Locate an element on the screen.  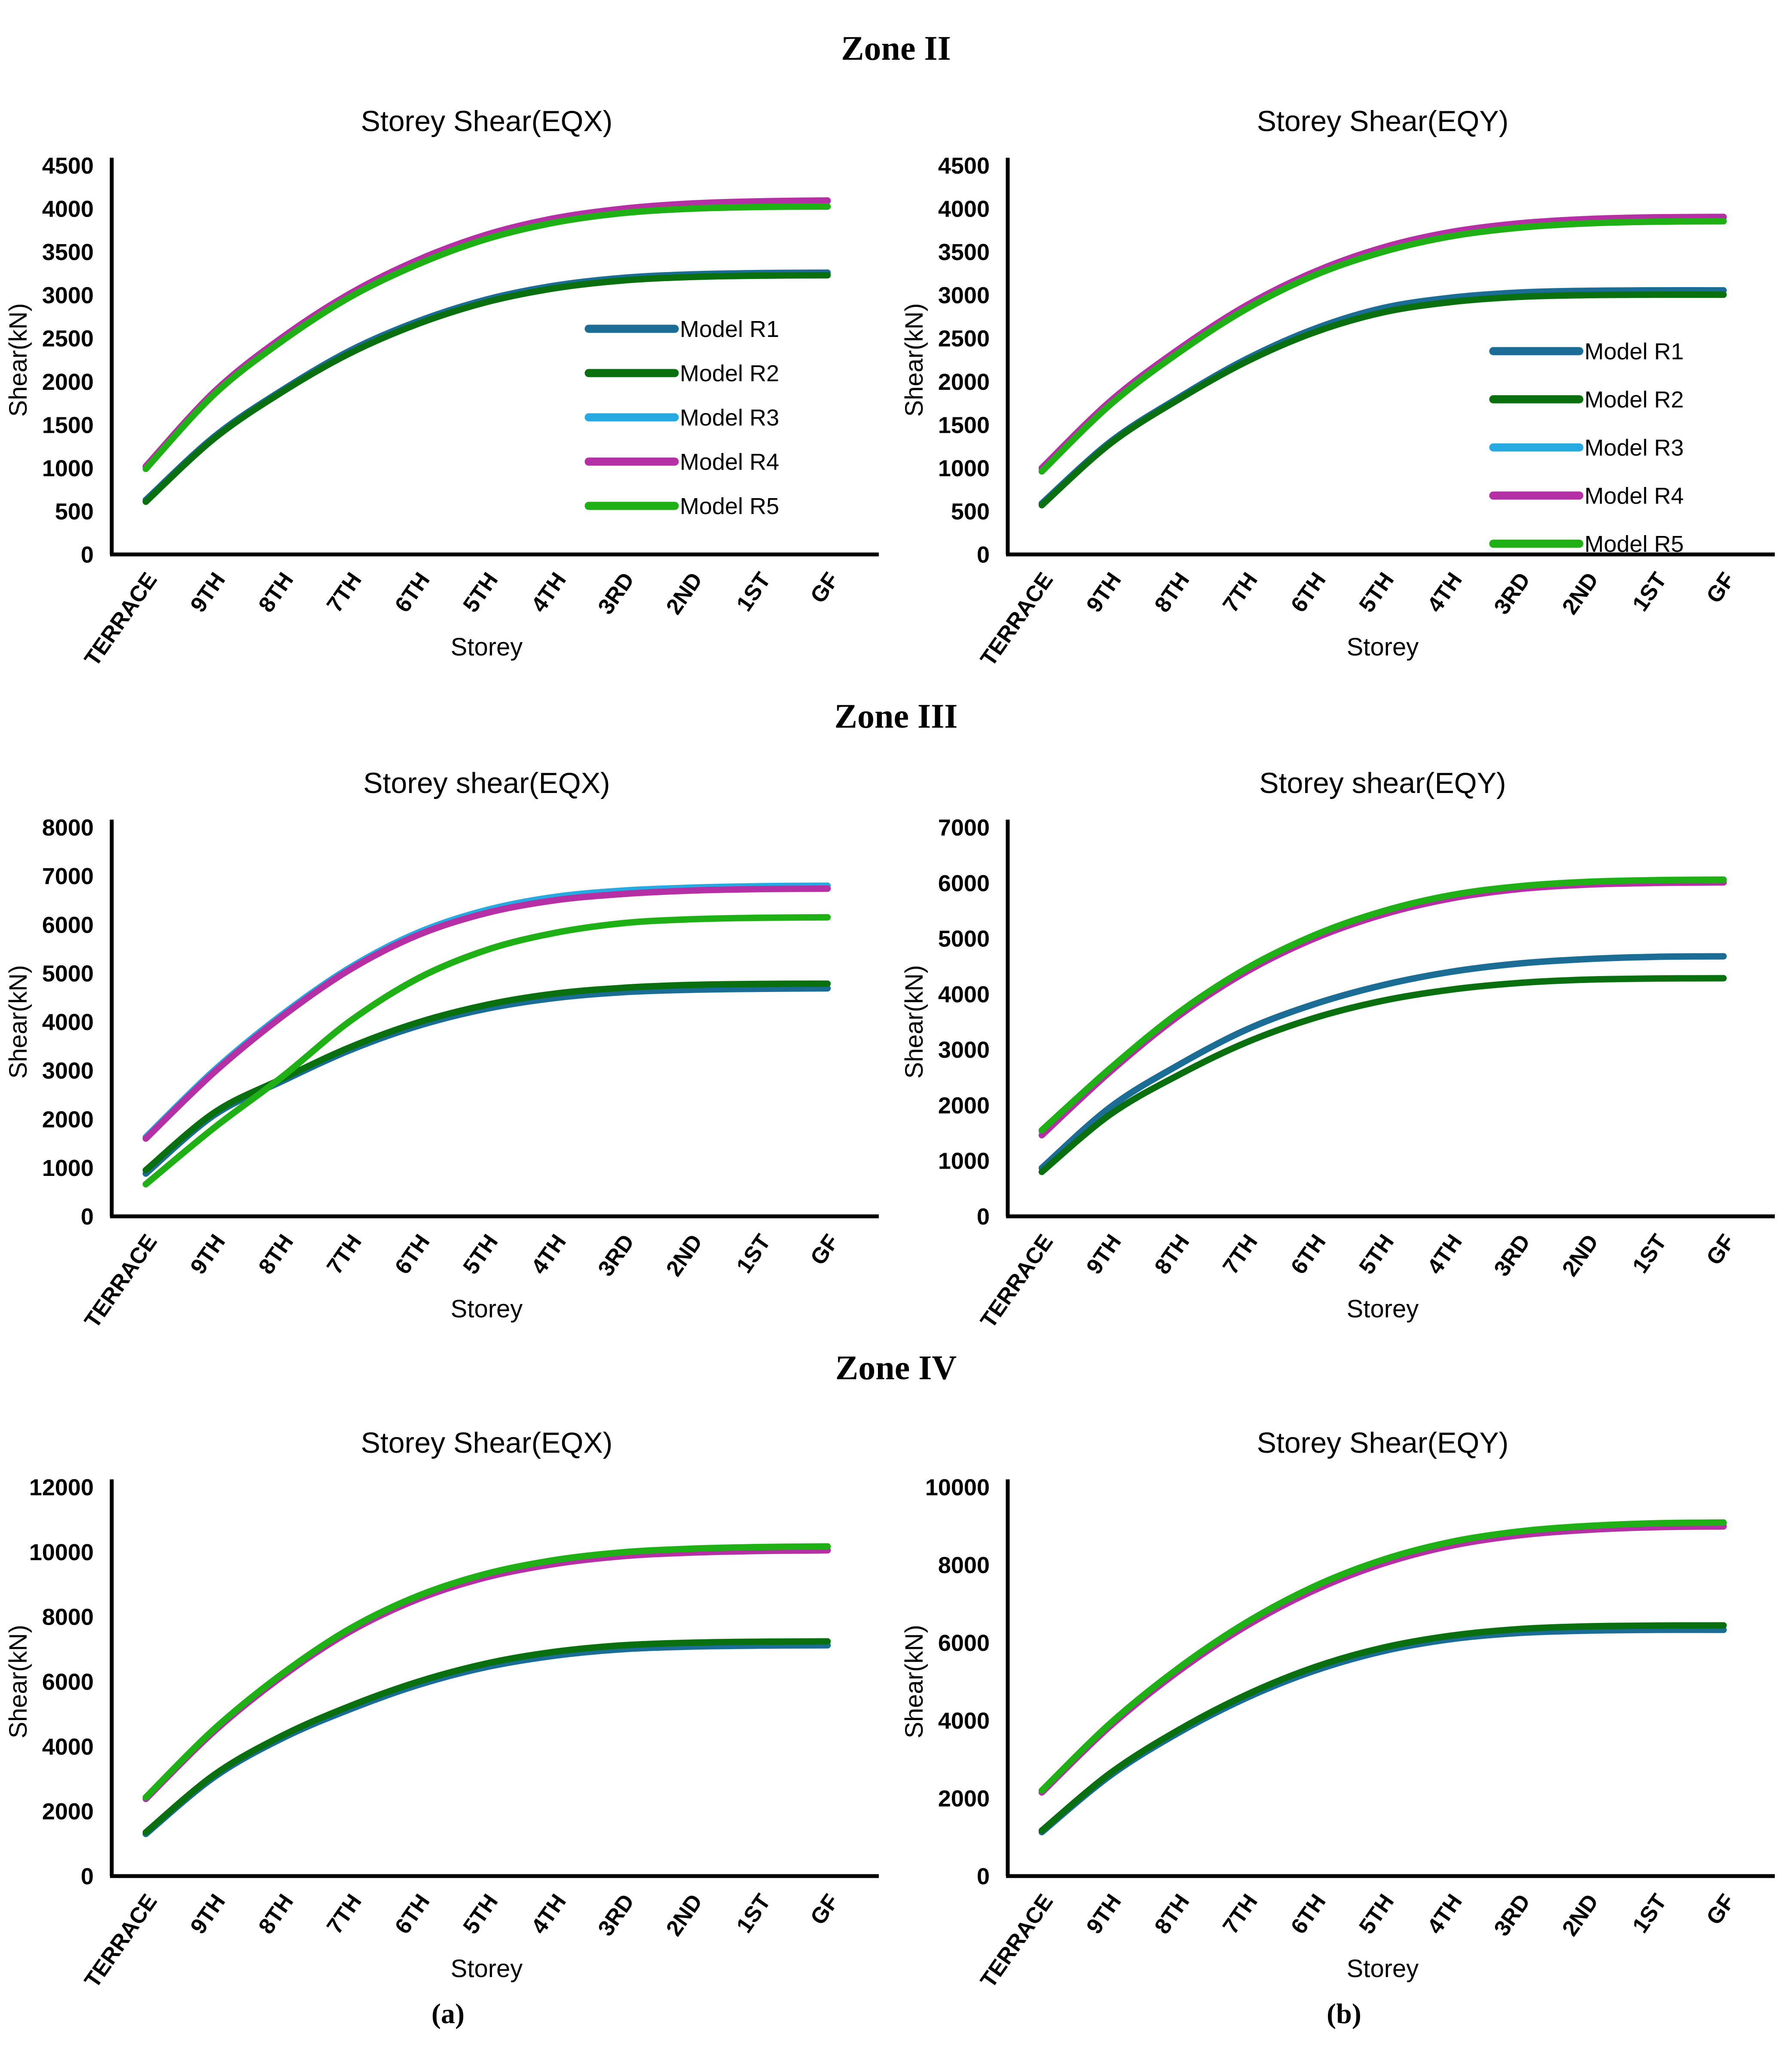
series-line-model-r5 is located at coordinates (486, 1672).